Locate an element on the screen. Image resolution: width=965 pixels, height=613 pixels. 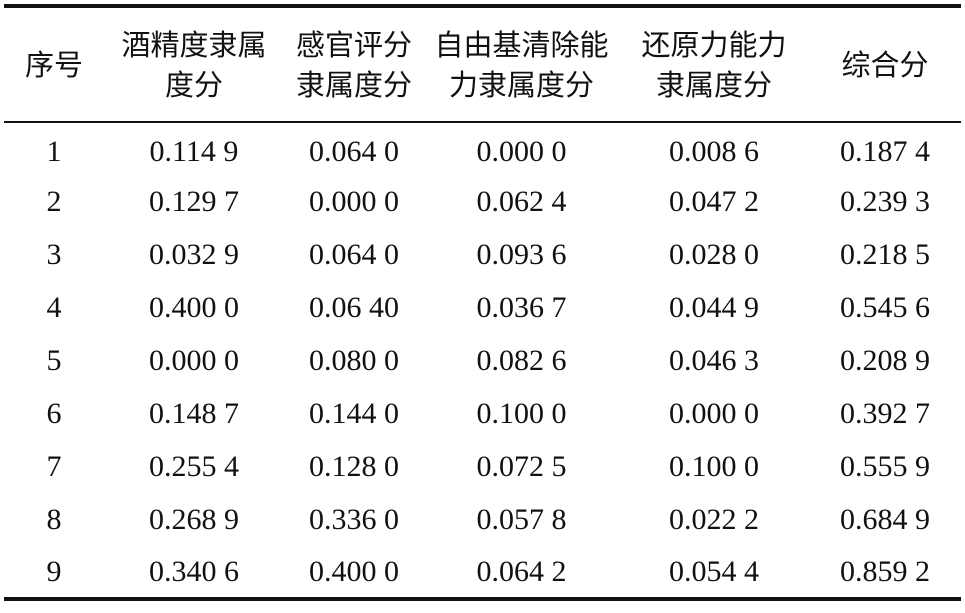
table-cell: 8 is located at coordinates (54, 519).